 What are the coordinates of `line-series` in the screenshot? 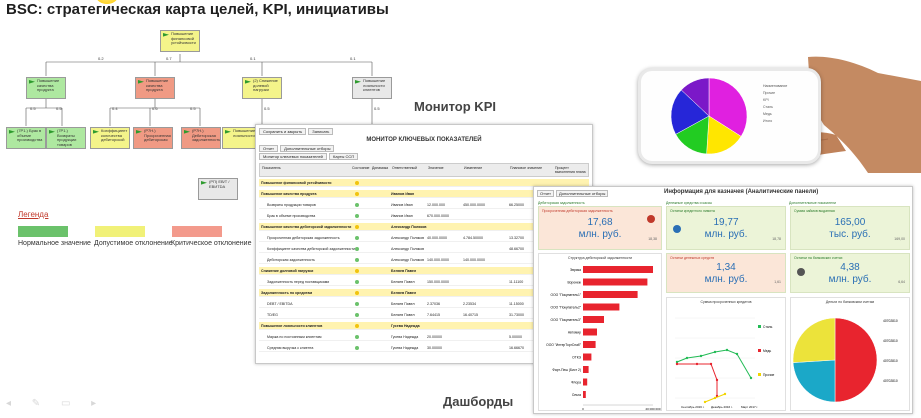 It's located at (697, 379).